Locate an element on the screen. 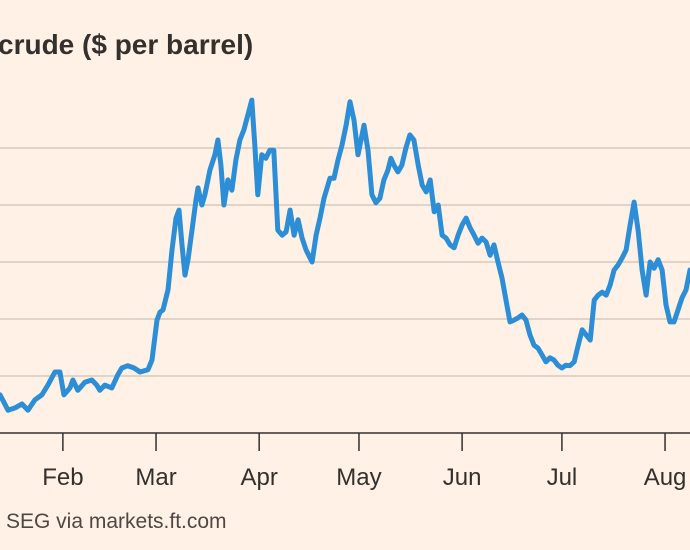 The image size is (690, 550). x-tick-label: Jun is located at coordinates (462, 477).